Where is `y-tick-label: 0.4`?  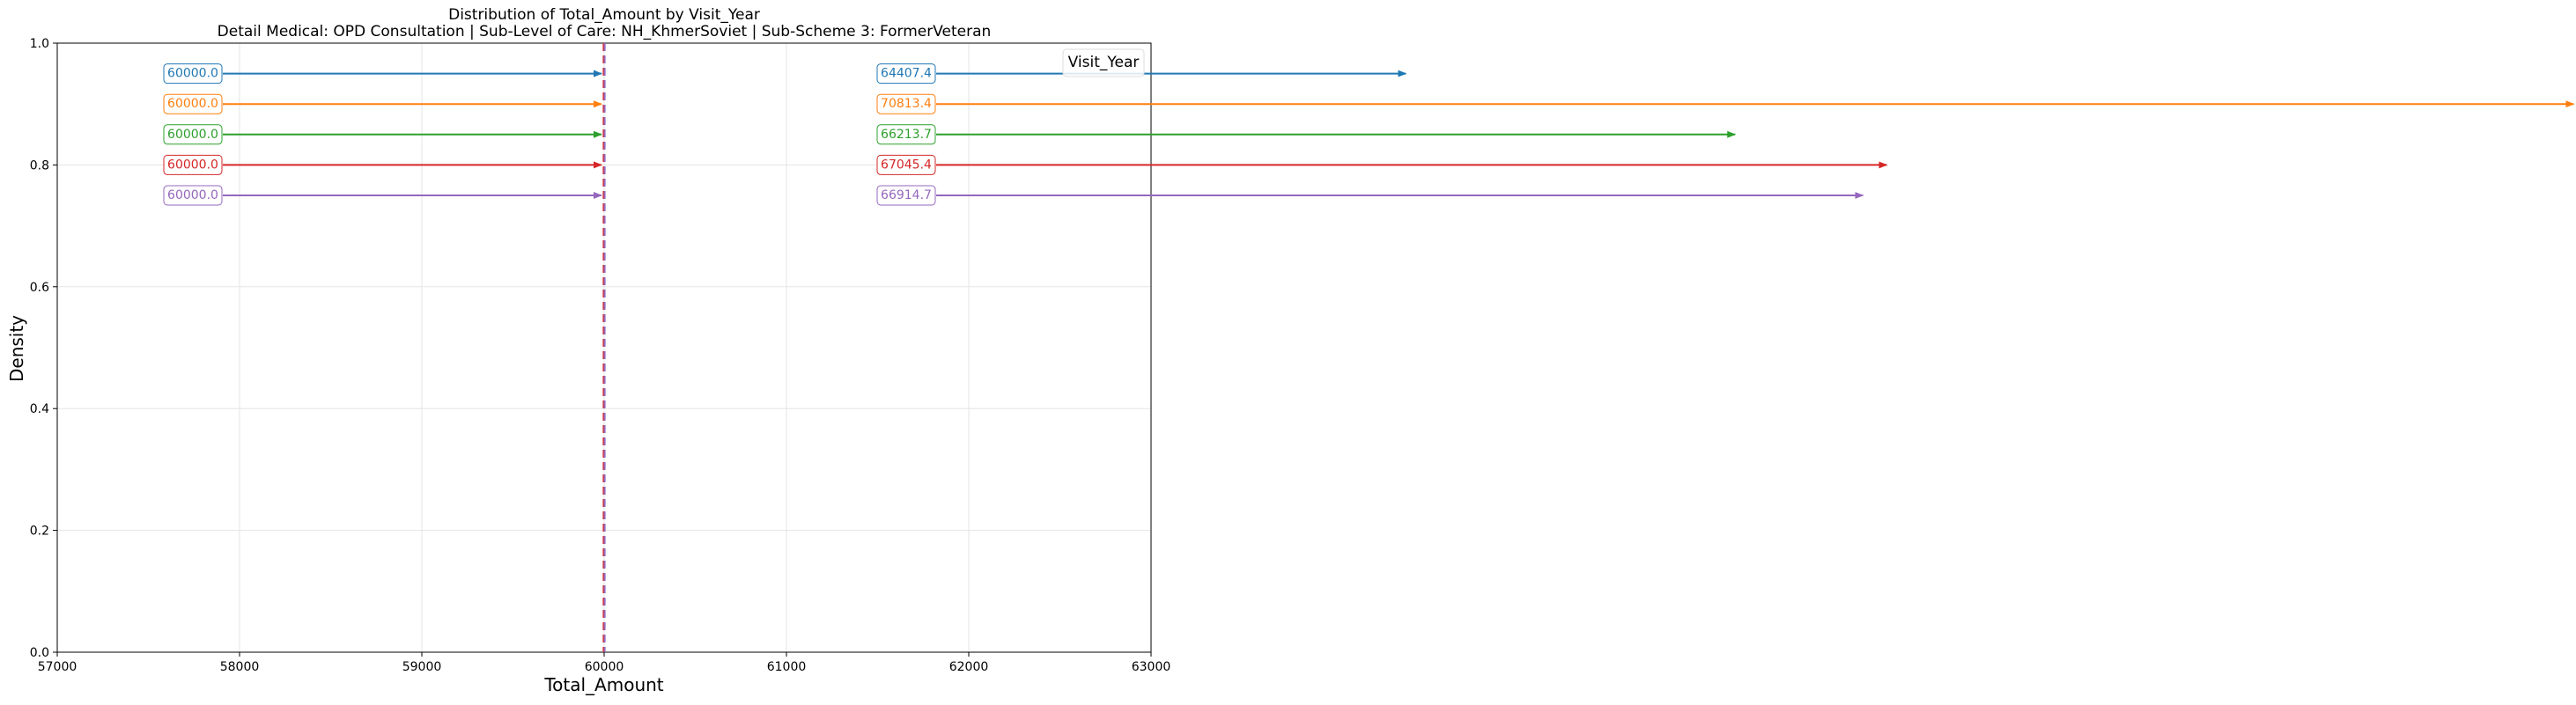 y-tick-label: 0.4 is located at coordinates (39, 409).